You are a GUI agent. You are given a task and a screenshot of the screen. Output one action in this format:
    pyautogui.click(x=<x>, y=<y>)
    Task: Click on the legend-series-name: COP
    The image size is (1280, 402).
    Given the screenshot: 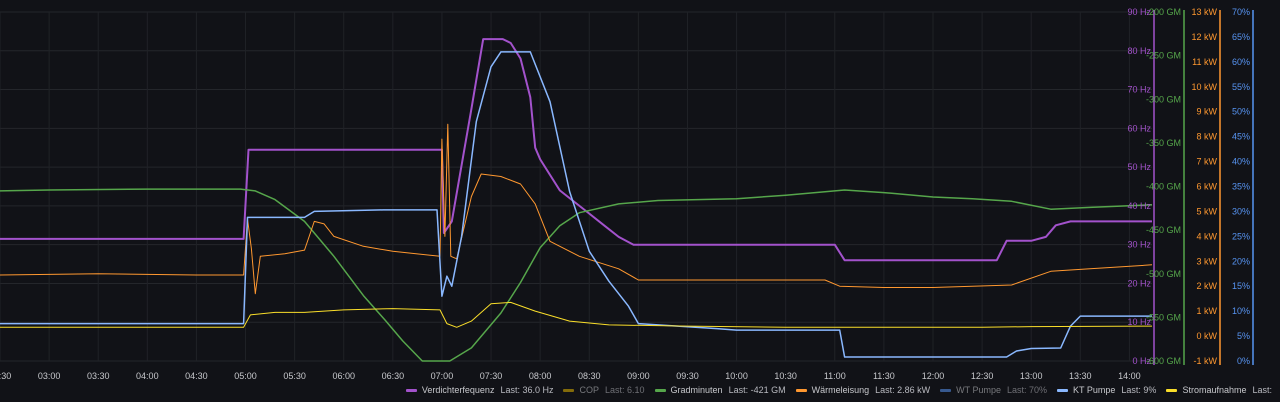 What is the action you would take?
    pyautogui.click(x=589, y=390)
    